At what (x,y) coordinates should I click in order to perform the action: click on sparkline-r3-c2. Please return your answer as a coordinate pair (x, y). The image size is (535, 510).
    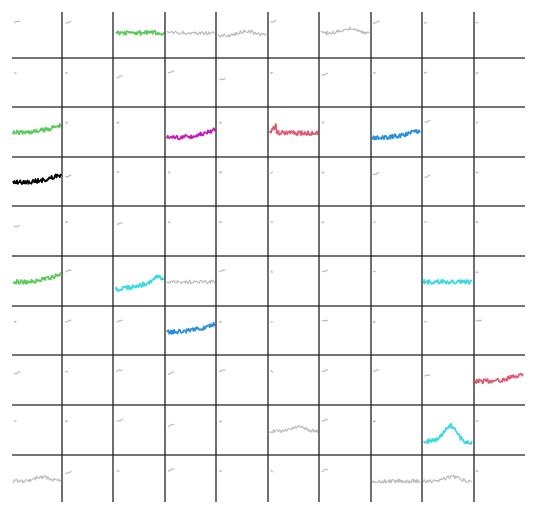
    Looking at the image, I should click on (118, 172).